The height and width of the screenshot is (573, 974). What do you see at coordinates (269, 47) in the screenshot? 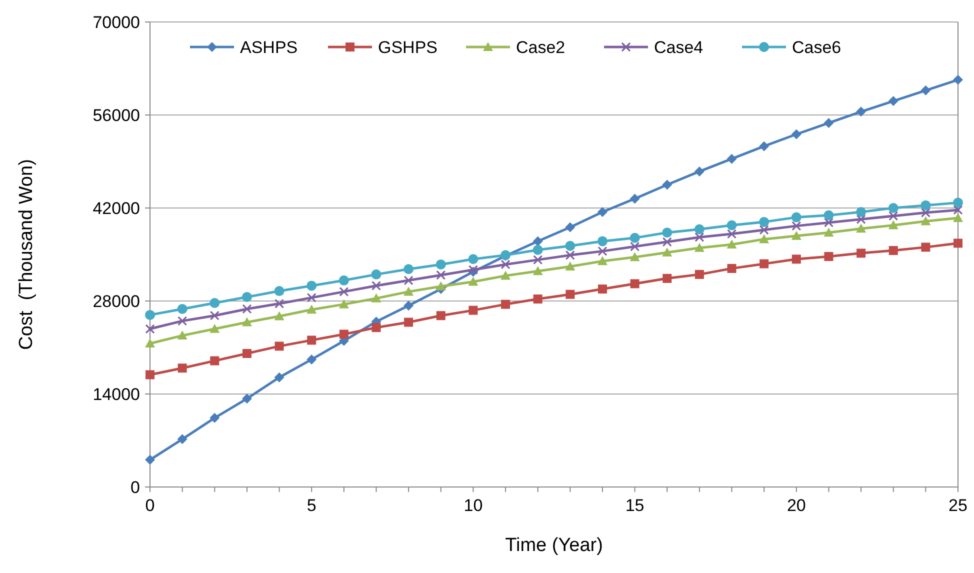
I see `legend-label: ASHPS` at bounding box center [269, 47].